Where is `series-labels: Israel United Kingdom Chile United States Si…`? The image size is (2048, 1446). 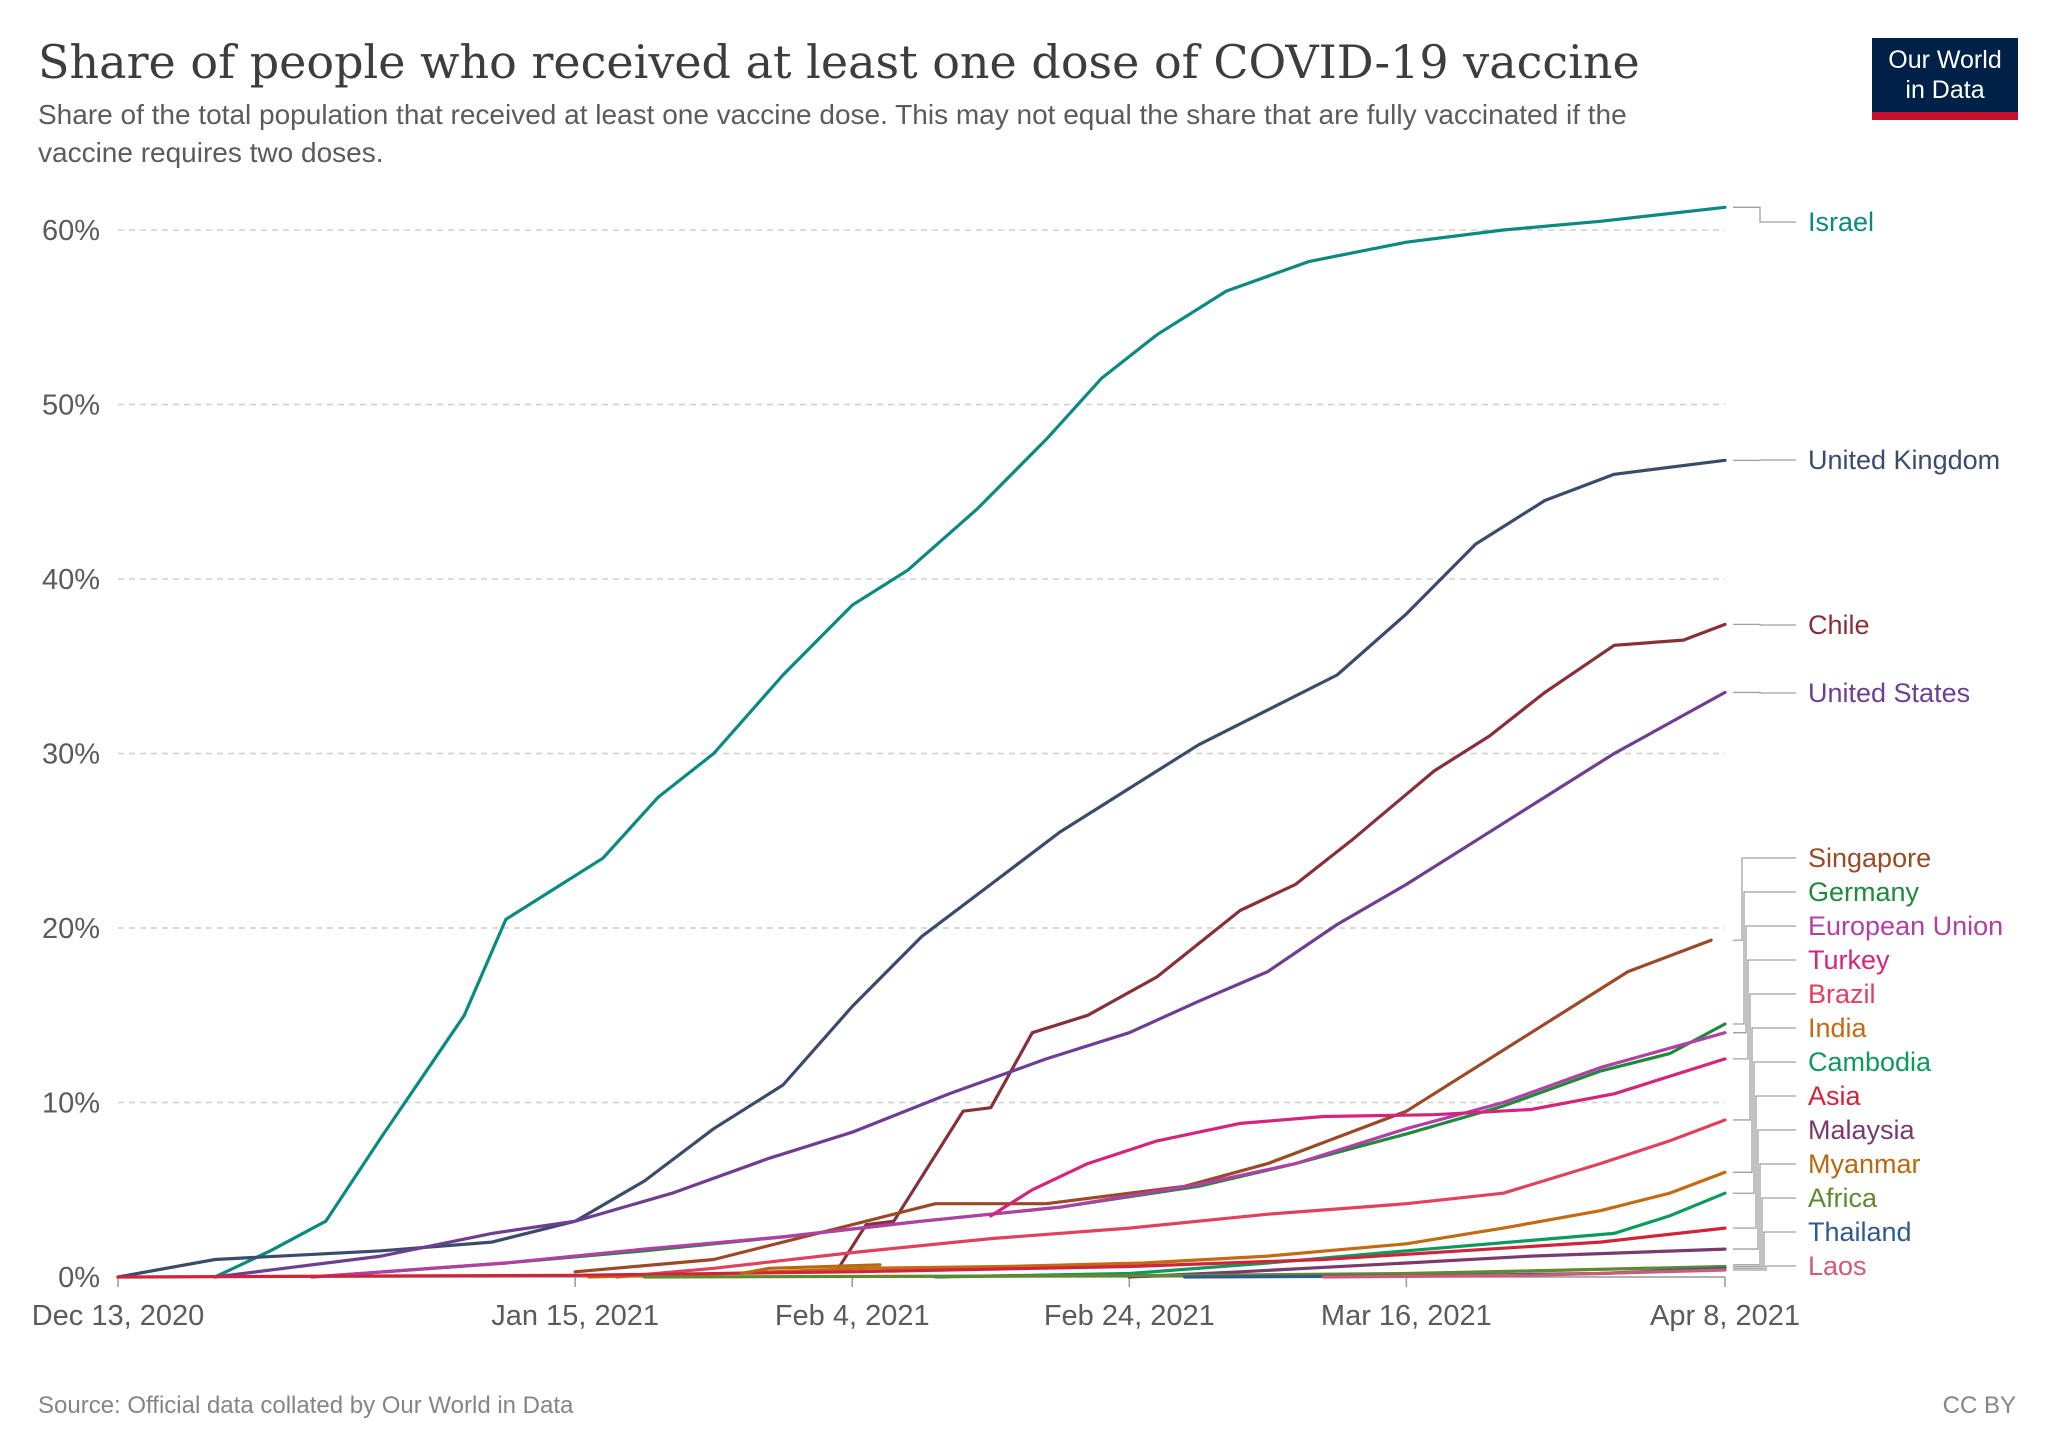 series-labels: Israel United Kingdom Chile United States Si… is located at coordinates (1905, 744).